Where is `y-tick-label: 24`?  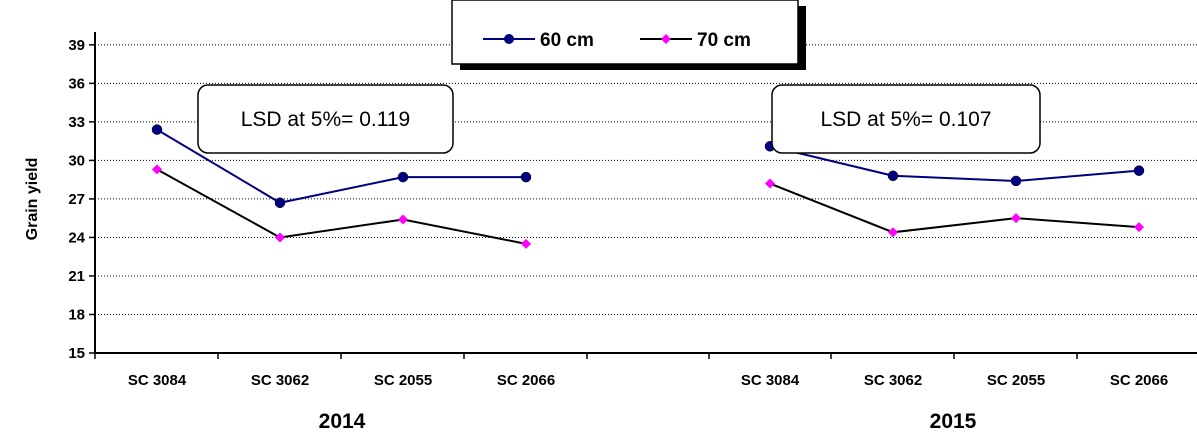 y-tick-label: 24 is located at coordinates (76, 237).